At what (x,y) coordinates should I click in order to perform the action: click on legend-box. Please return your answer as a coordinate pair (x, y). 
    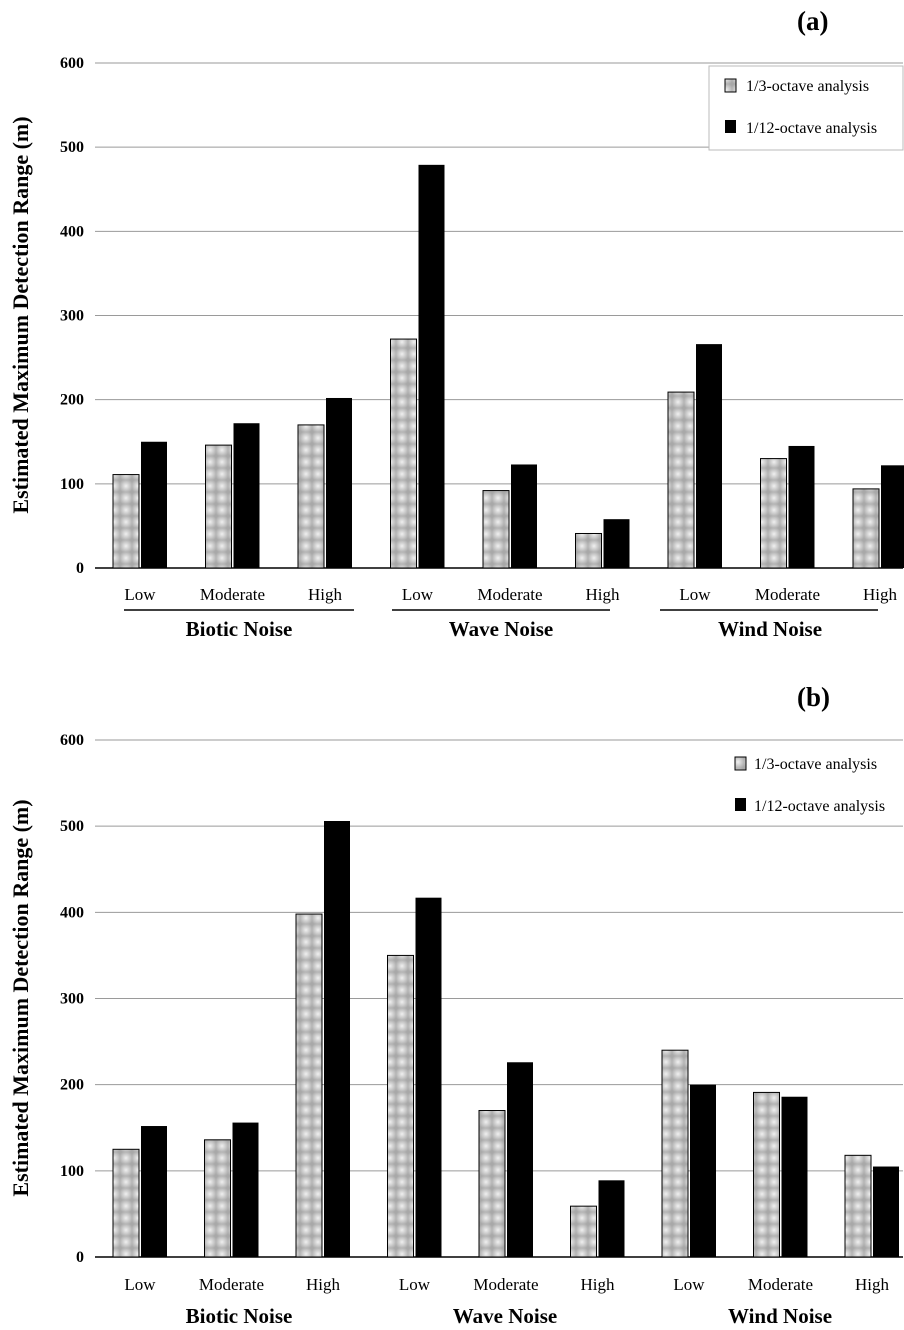
    Looking at the image, I should click on (806, 108).